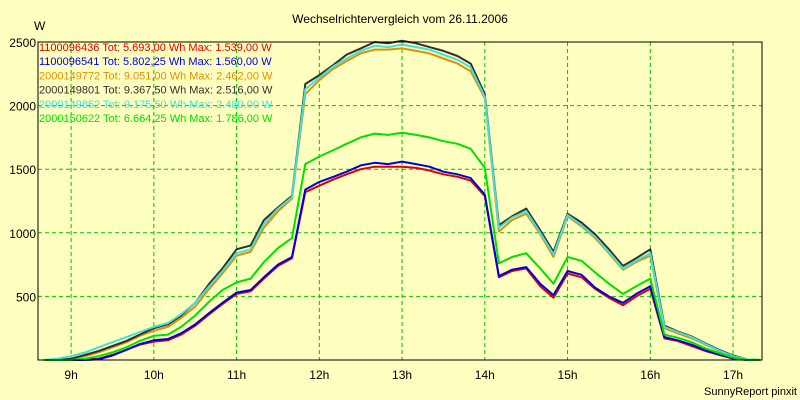 This screenshot has width=800, height=400. I want to click on x-tick-label: 11h, so click(236, 375).